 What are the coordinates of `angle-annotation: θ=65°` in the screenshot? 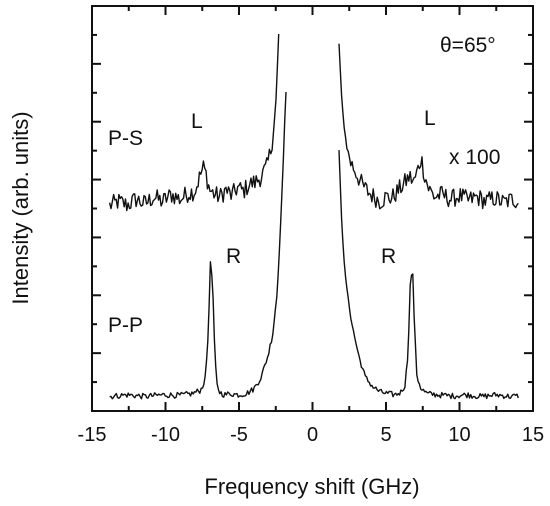 It's located at (468, 45).